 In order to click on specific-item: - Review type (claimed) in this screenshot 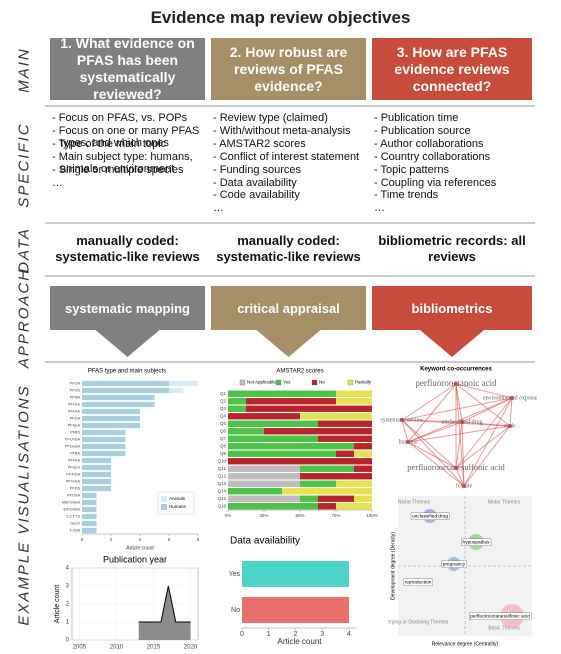, I will do `click(270, 118)`.